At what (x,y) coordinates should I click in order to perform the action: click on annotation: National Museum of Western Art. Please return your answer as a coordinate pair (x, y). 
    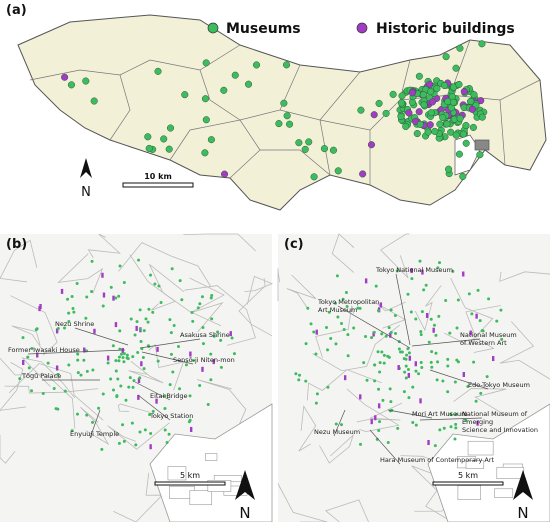
    Looking at the image, I should click on (488, 339).